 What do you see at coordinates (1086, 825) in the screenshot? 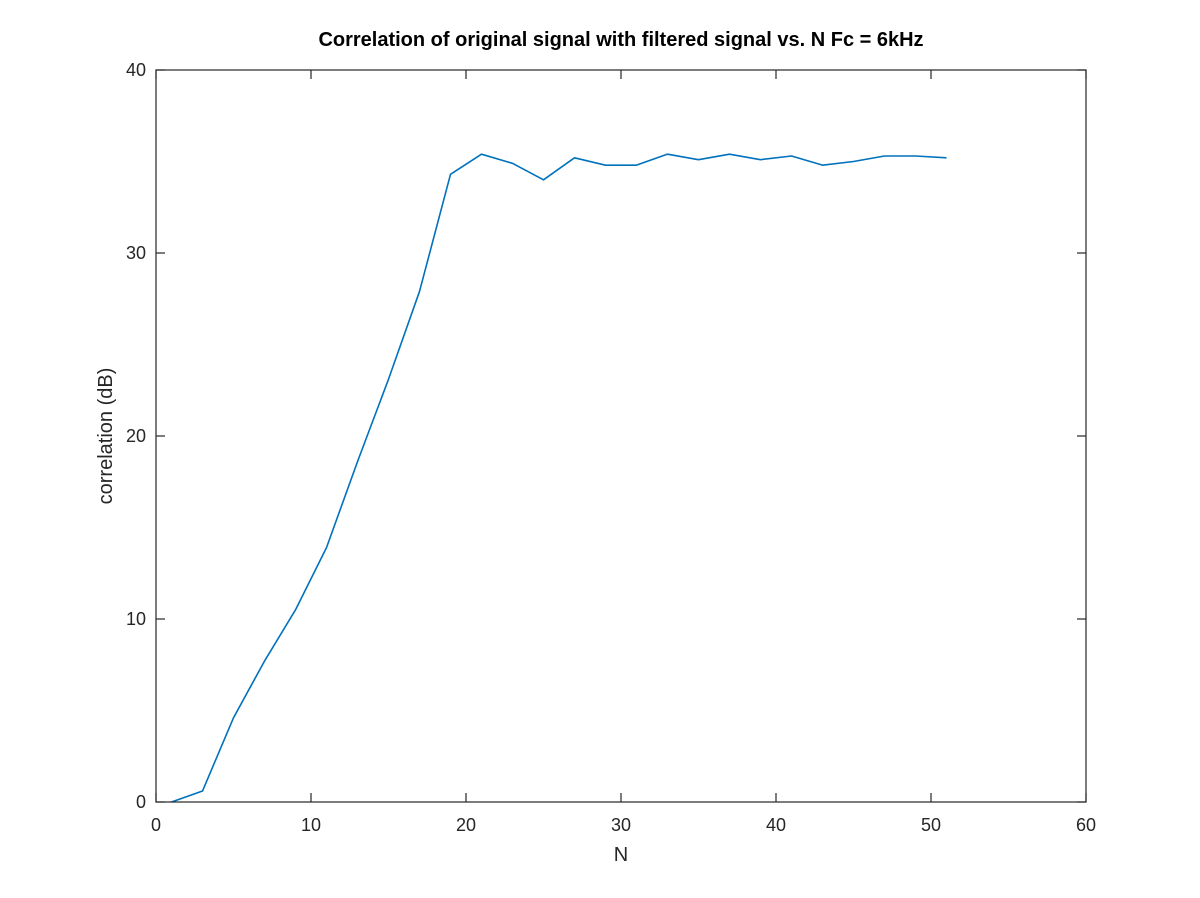
I see `x-tick-label: 60` at bounding box center [1086, 825].